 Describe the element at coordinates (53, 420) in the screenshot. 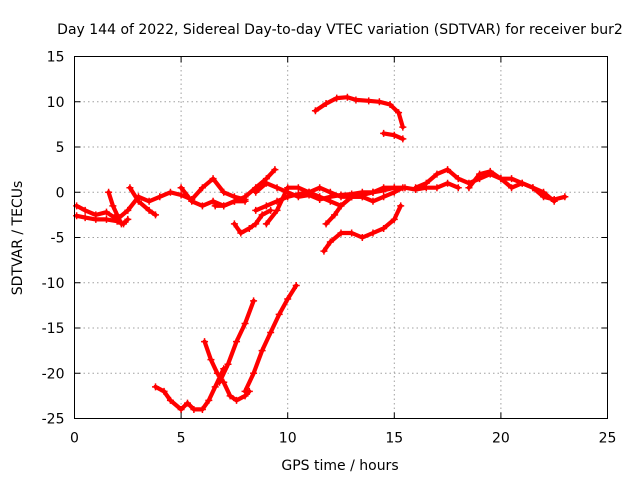

I see `y-tick-label: -25` at that location.